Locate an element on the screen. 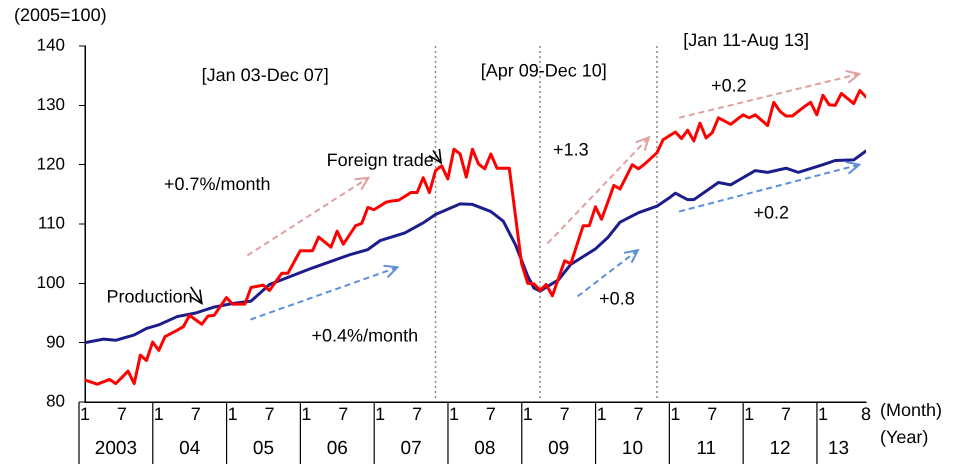 Image resolution: width=958 pixels, height=465 pixels. text: 09 is located at coordinates (559, 449).